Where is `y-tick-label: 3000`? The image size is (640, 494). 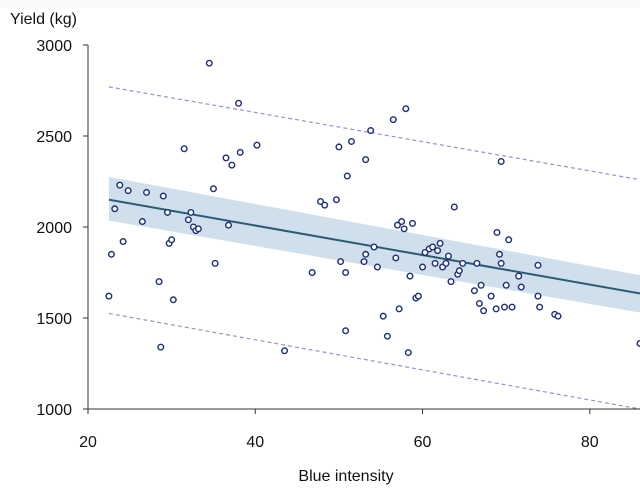 y-tick-label: 3000 is located at coordinates (54, 46).